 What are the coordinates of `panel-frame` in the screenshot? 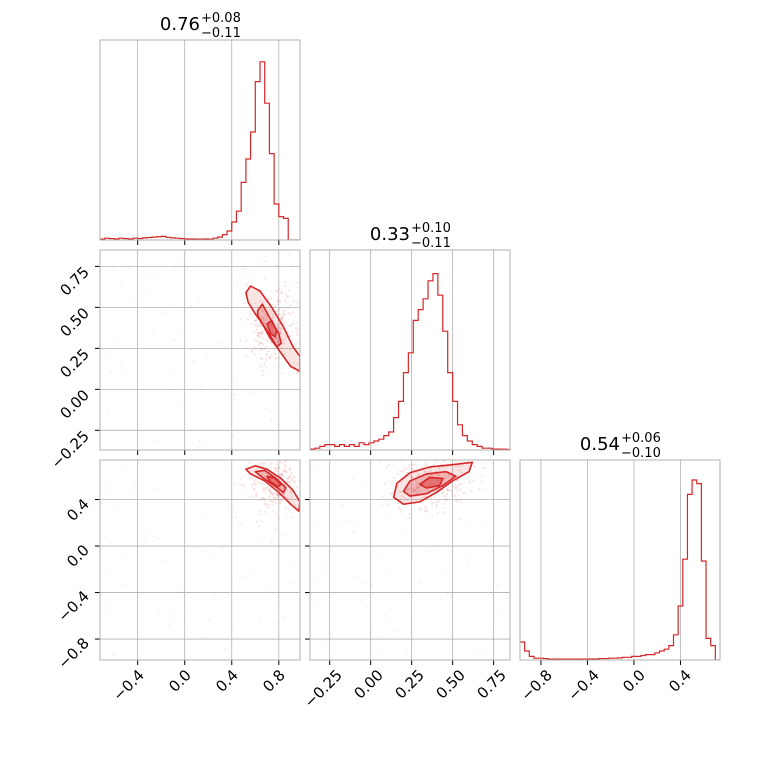 It's located at (200, 560).